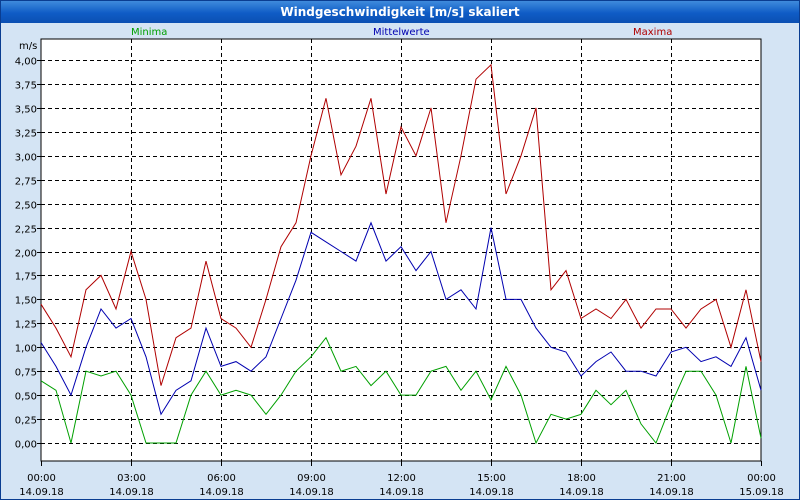 This screenshot has height=500, width=800. Describe the element at coordinates (26, 277) in the screenshot. I see `y-tick-label: 1,75` at that location.